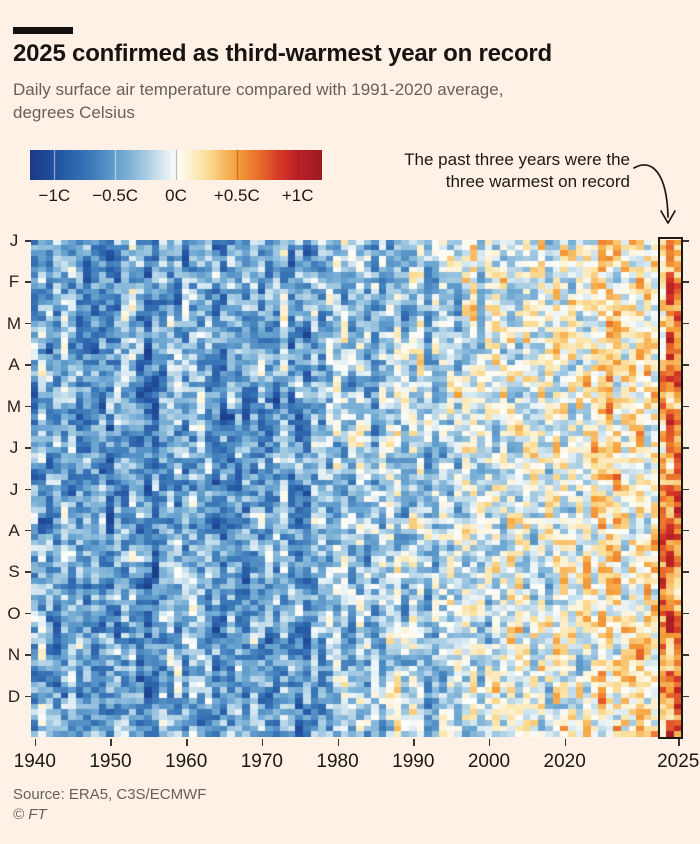  Describe the element at coordinates (14, 655) in the screenshot. I see `month-label: N` at that location.